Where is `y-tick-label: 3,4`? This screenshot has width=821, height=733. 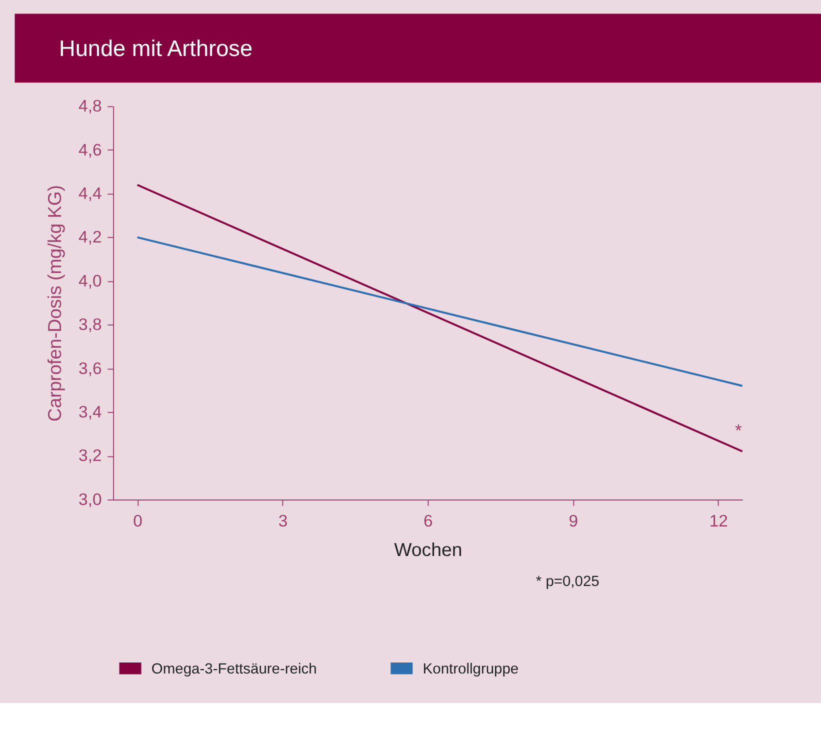 y-tick-label: 3,4 is located at coordinates (90, 412).